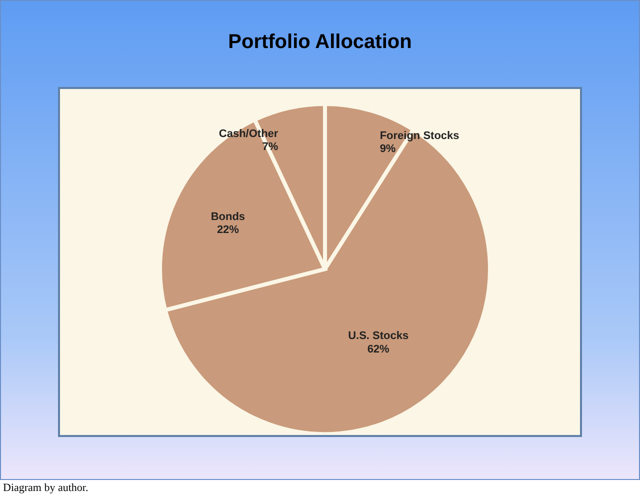 Image resolution: width=640 pixels, height=500 pixels. I want to click on data-label: 22%, so click(228, 230).